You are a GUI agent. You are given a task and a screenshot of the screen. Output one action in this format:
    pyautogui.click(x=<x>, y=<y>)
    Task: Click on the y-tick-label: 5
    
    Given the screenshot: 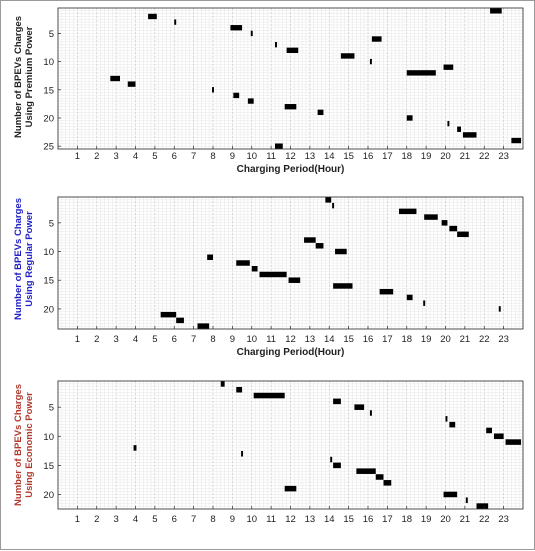 What is the action you would take?
    pyautogui.click(x=51, y=408)
    